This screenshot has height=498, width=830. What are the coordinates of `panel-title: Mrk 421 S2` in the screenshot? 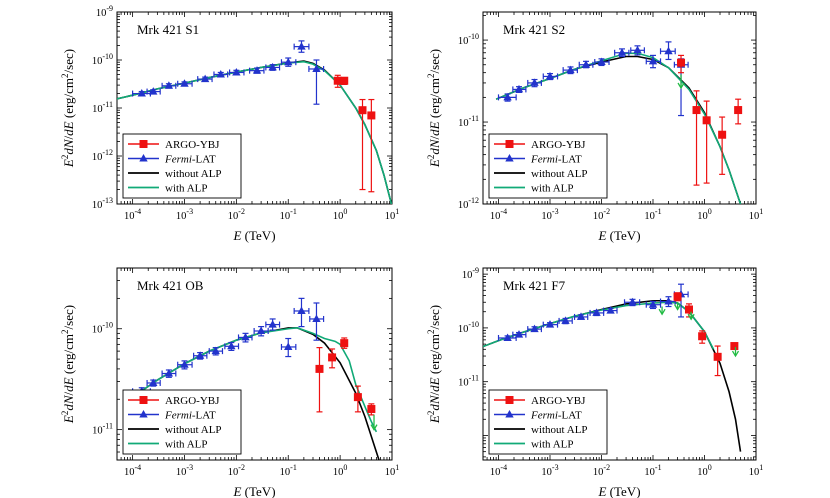 It's located at (534, 29).